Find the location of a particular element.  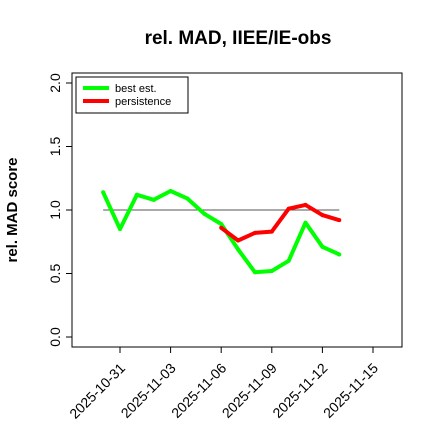

y-axis-label: rel. MAD score is located at coordinates (12, 209).